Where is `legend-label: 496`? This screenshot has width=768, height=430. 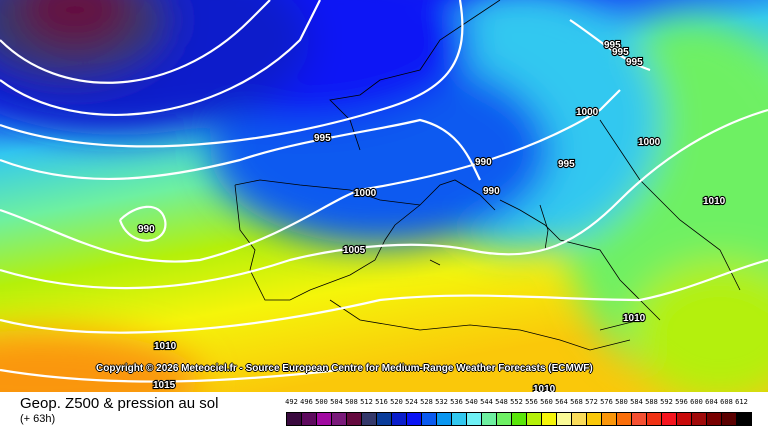 legend-label: 496 is located at coordinates (306, 402).